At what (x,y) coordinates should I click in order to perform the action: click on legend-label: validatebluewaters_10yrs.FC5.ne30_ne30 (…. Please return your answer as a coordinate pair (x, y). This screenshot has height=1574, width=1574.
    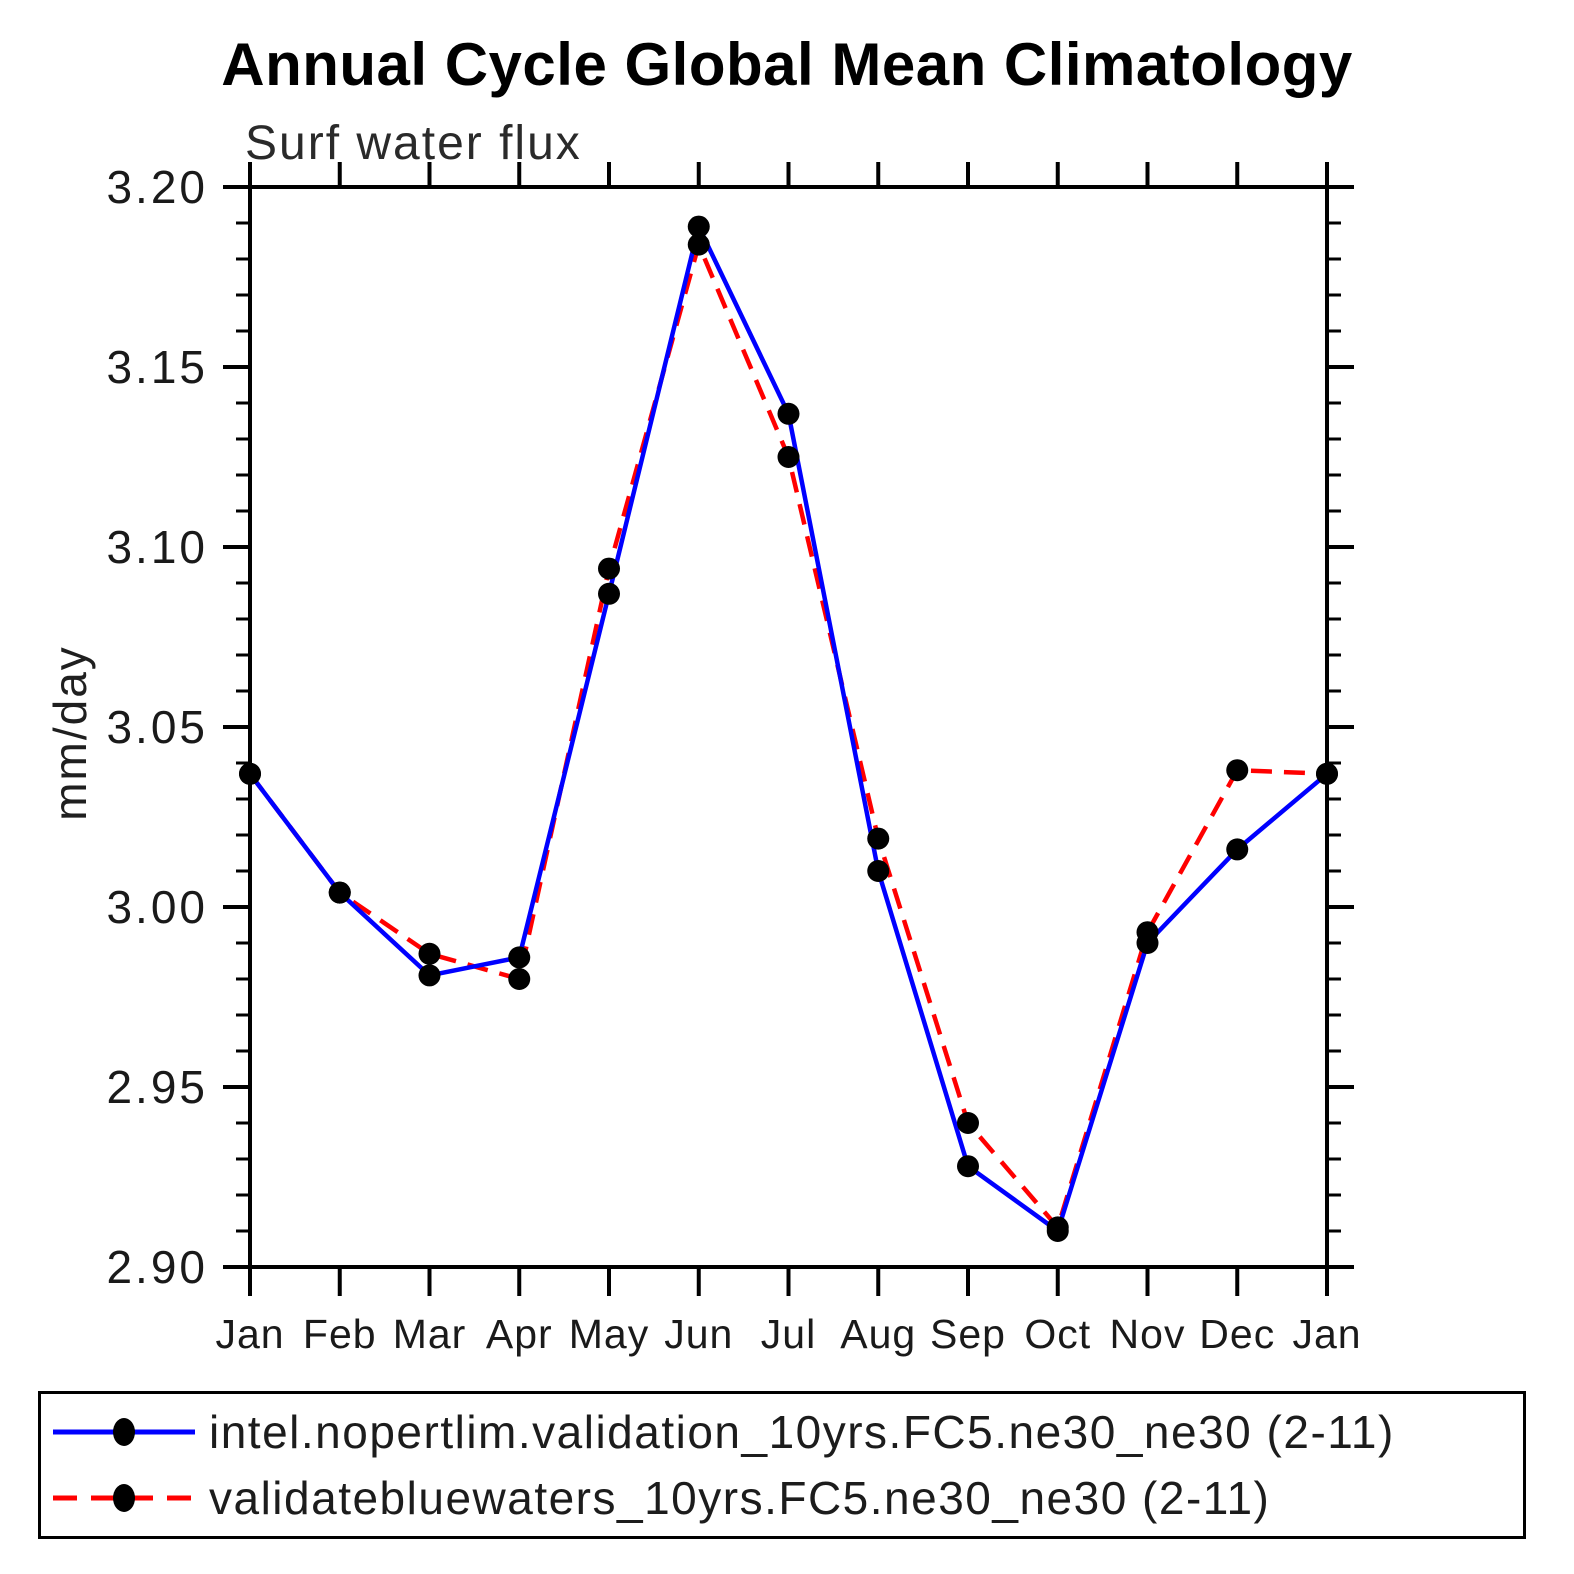
    Looking at the image, I should click on (740, 1497).